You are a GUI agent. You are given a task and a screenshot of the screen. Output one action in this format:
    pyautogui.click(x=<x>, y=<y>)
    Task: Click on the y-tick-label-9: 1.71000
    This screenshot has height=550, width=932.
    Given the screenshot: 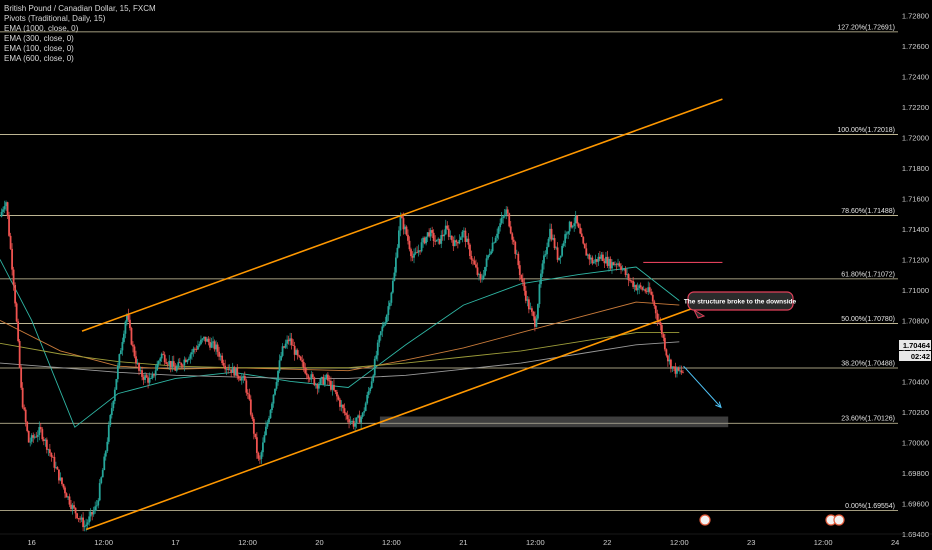 What is the action you would take?
    pyautogui.click(x=915, y=290)
    